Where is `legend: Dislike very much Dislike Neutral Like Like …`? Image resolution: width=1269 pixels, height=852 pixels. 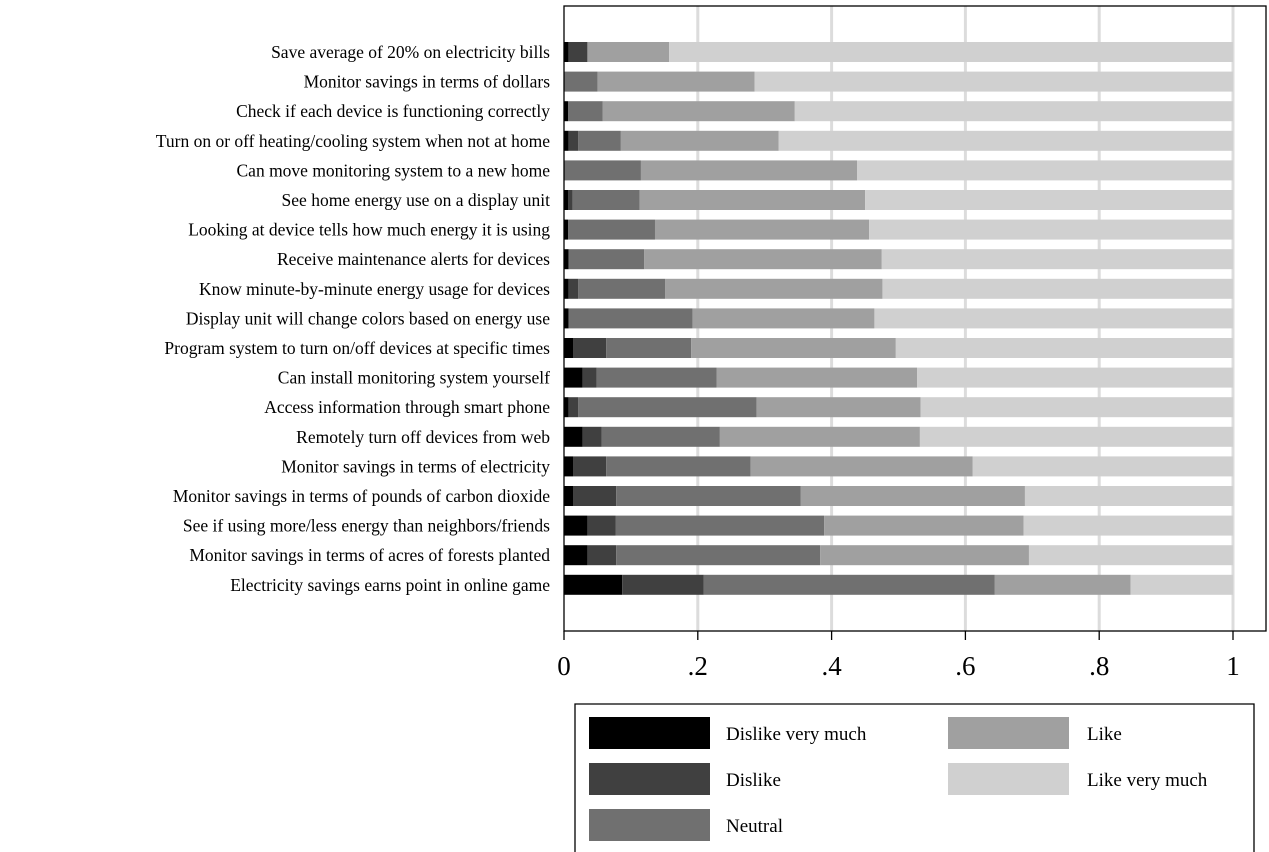 legend: Dislike very much Dislike Neutral Like Like … is located at coordinates (914, 778).